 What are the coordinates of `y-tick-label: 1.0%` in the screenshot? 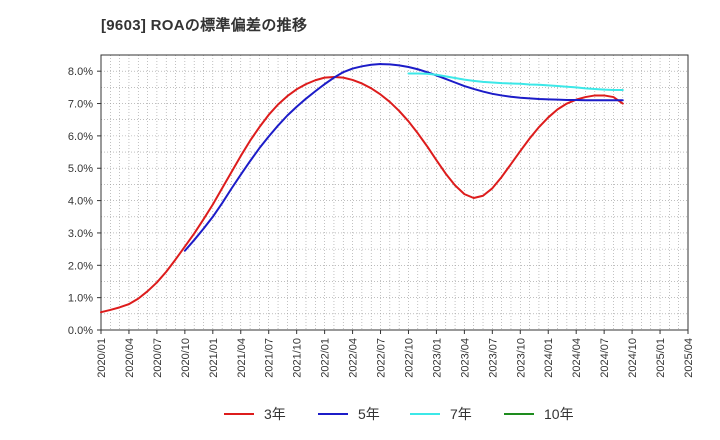 It's located at (80, 299).